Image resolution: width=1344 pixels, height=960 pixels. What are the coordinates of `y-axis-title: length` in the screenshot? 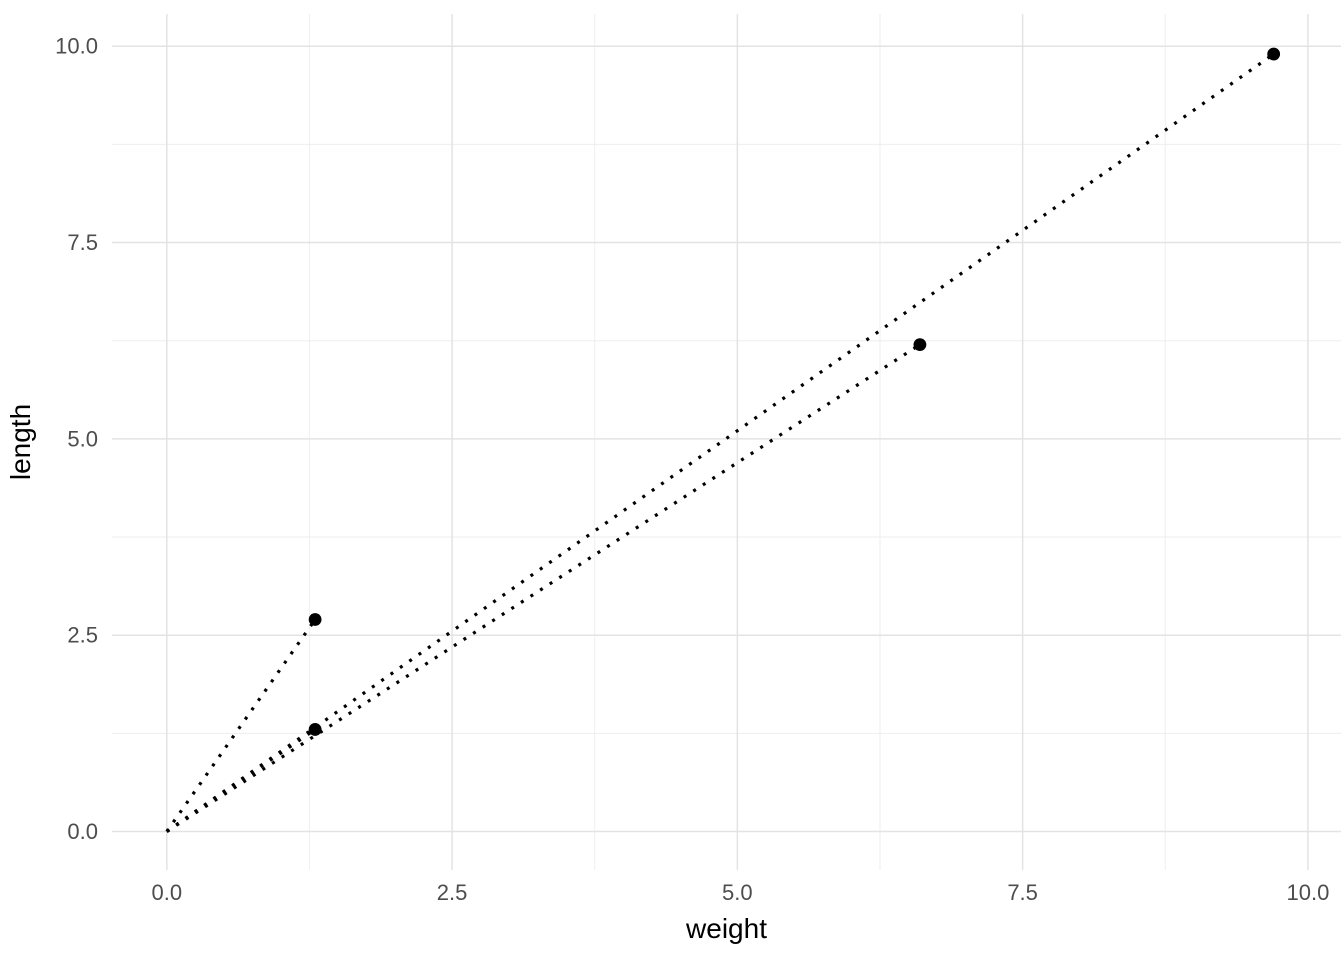 It's located at (20, 442).